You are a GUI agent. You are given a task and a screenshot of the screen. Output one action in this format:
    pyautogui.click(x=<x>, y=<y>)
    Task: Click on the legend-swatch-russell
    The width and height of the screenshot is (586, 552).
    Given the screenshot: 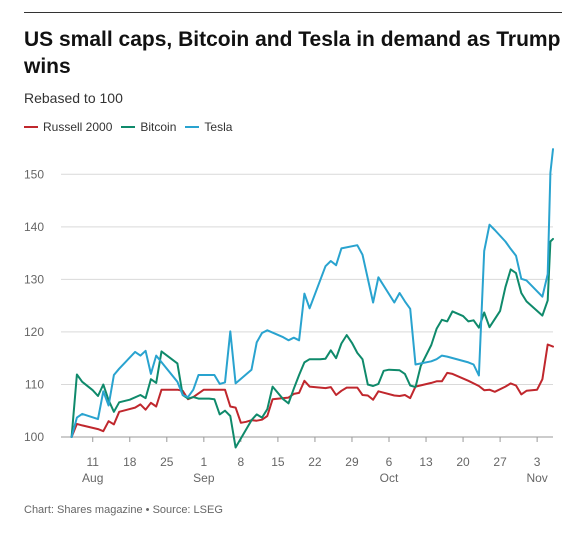 What is the action you would take?
    pyautogui.click(x=31, y=127)
    